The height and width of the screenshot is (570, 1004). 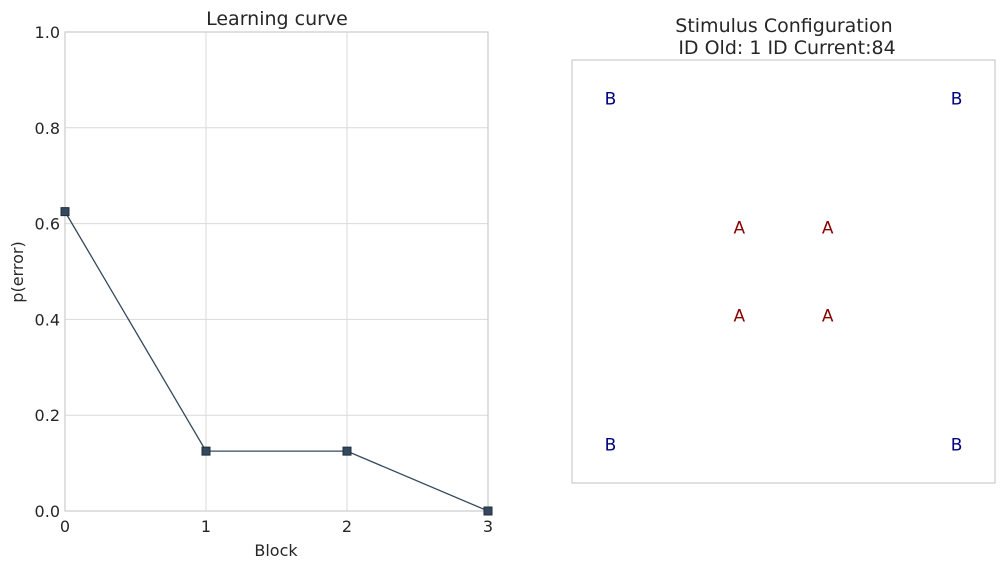 What do you see at coordinates (488, 526) in the screenshot?
I see `x-tick-label: 3` at bounding box center [488, 526].